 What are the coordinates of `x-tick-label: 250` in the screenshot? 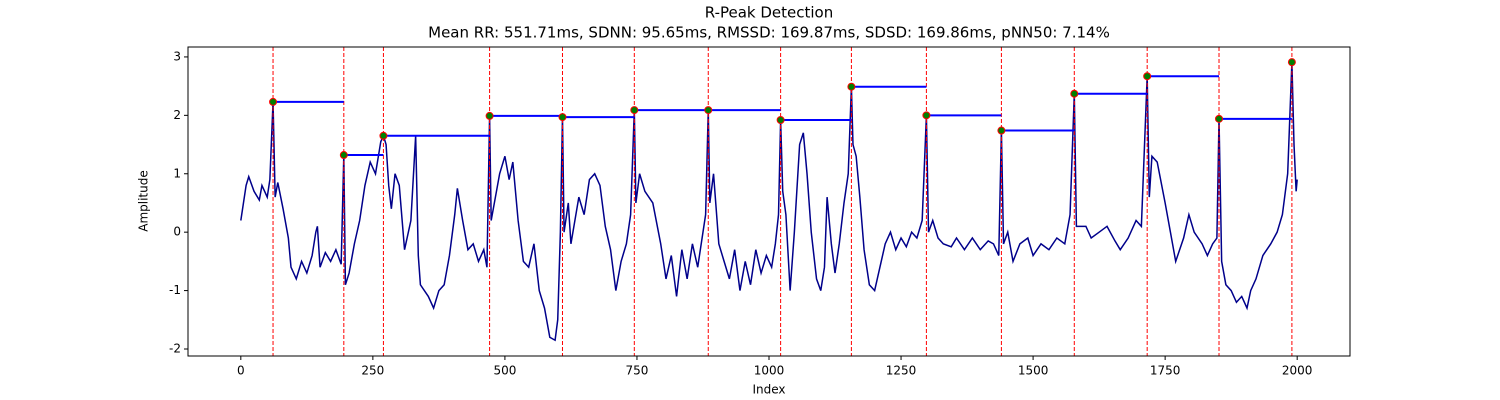 It's located at (372, 371).